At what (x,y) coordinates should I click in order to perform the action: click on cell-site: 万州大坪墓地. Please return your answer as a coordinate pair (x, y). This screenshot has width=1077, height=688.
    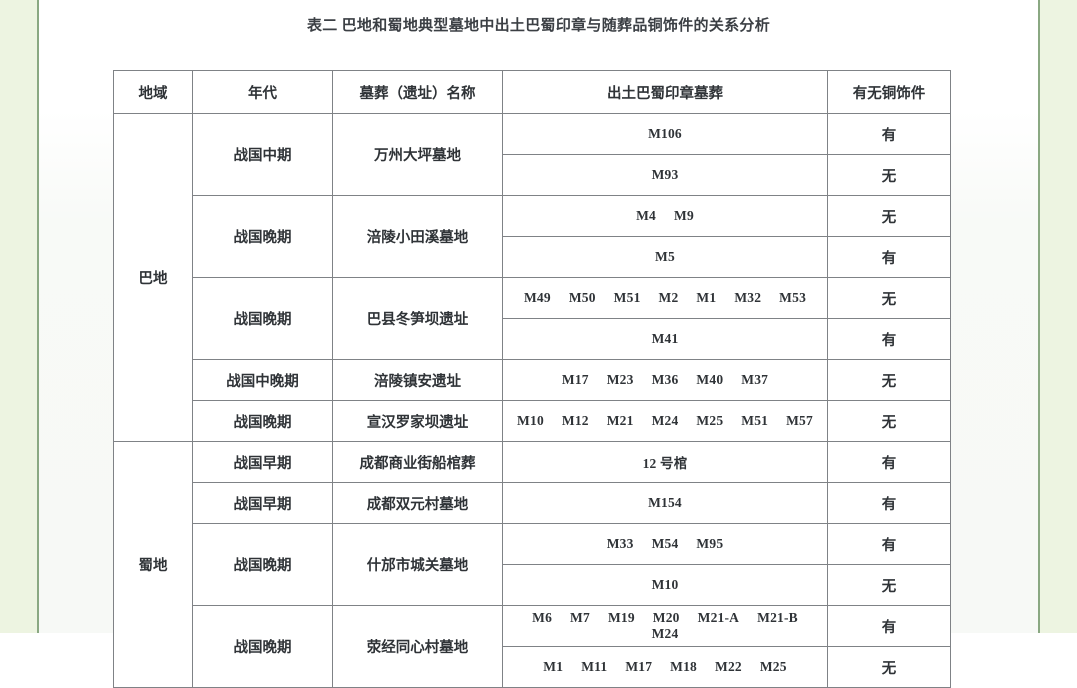
    Looking at the image, I should click on (417, 154).